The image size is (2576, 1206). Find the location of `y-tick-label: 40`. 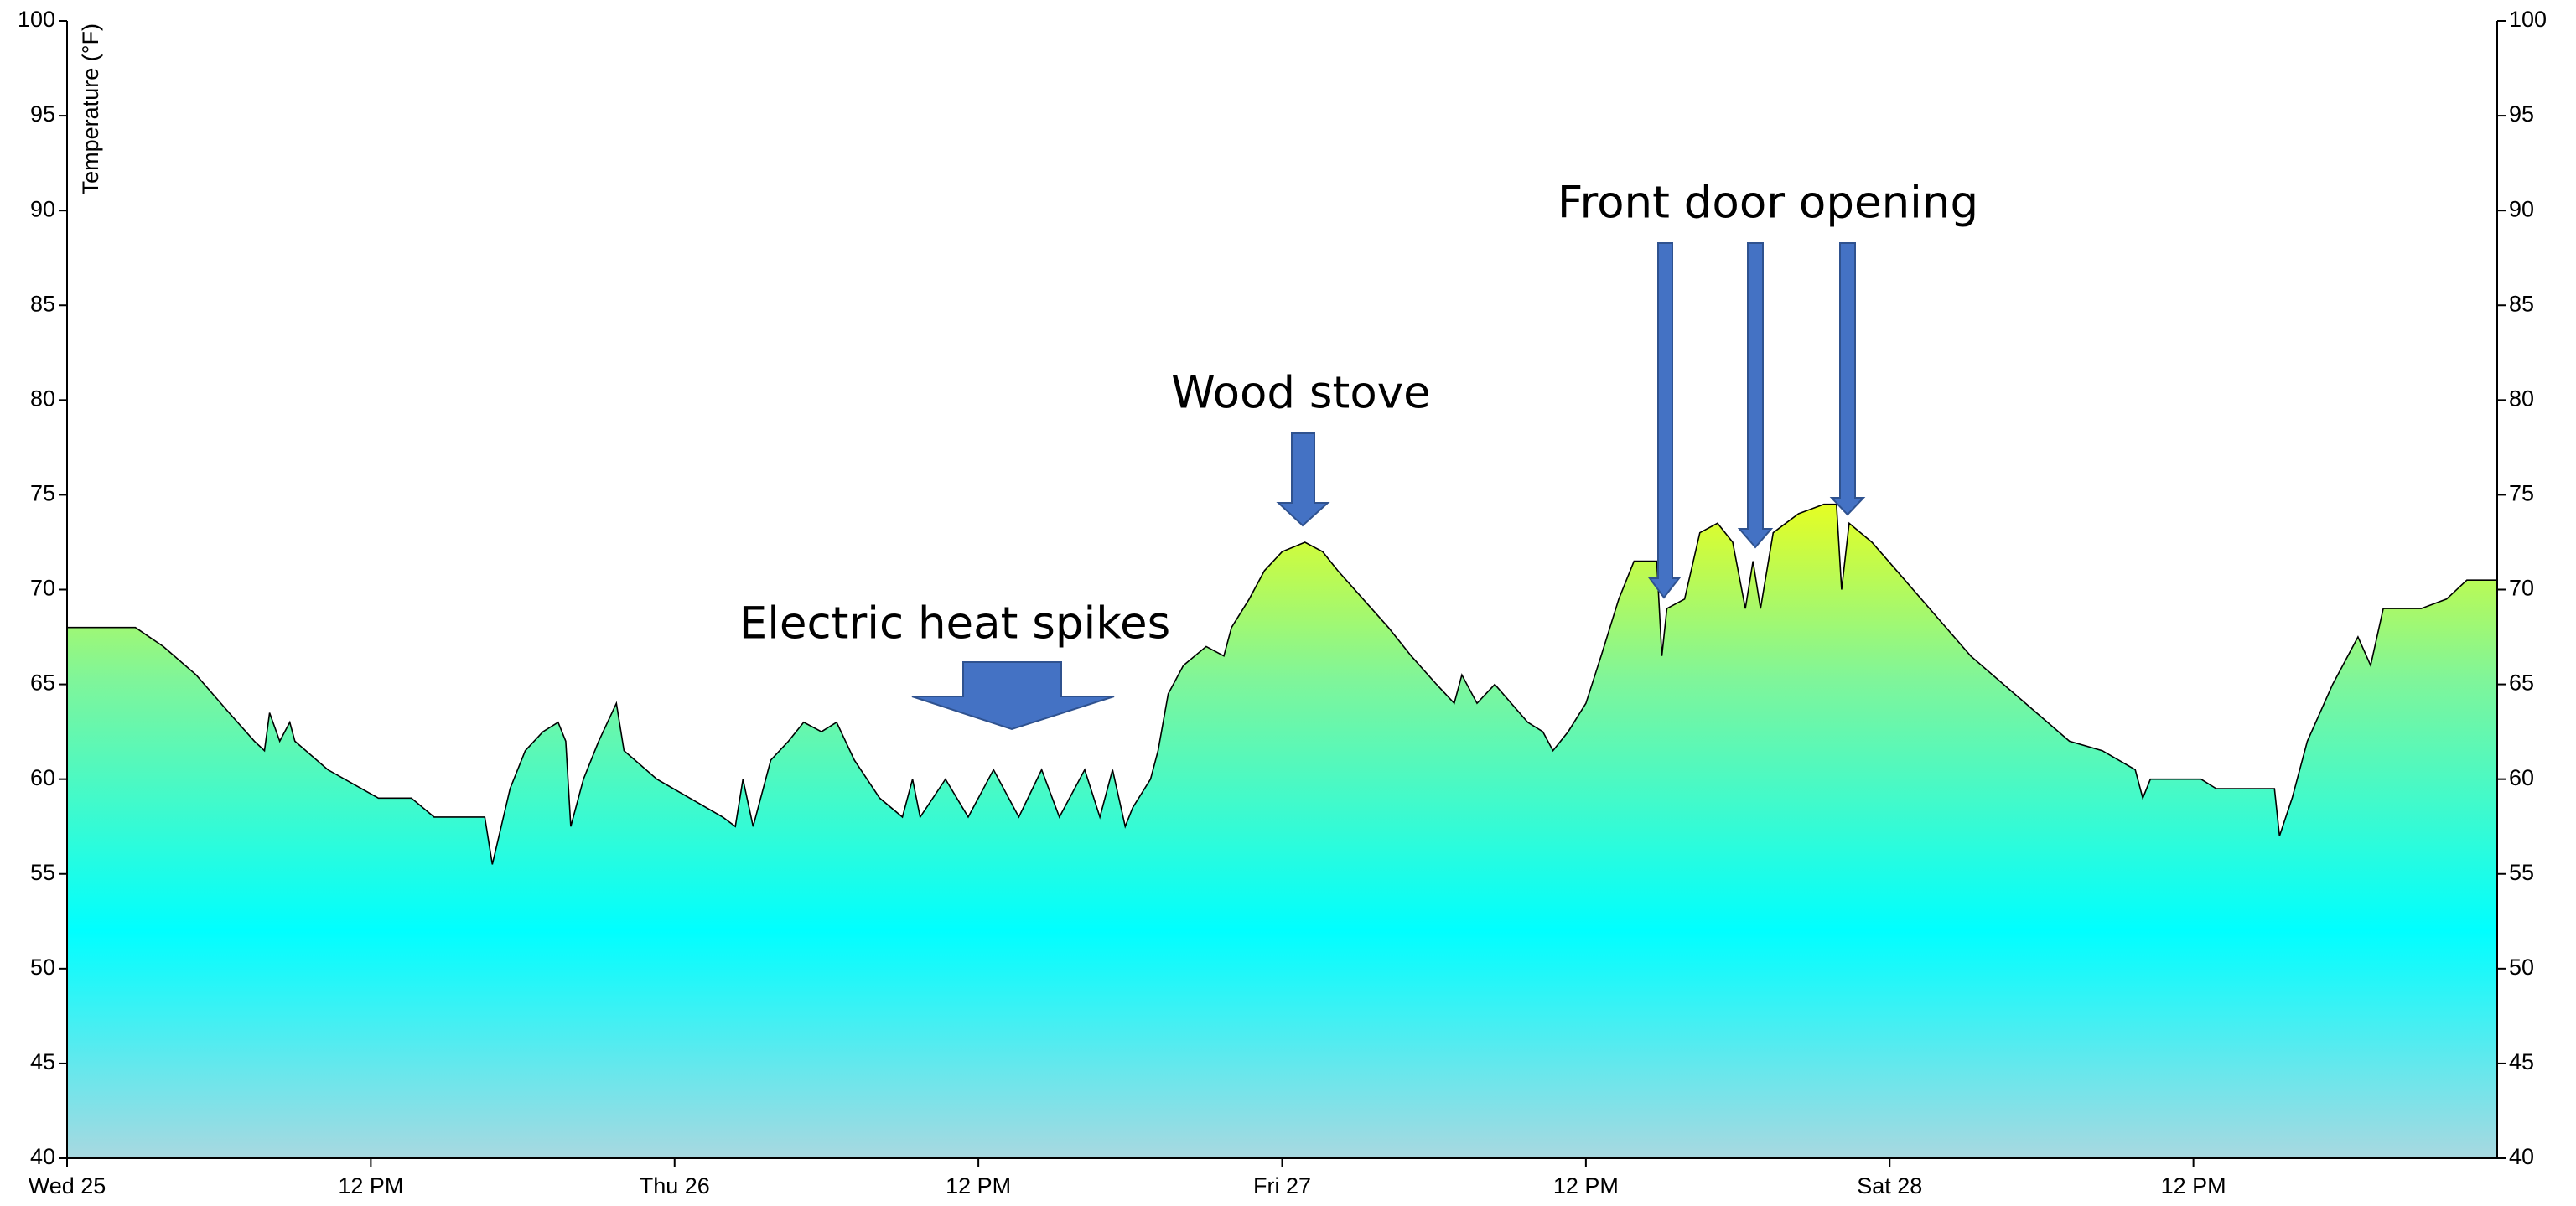

y-tick-label: 40 is located at coordinates (42, 1156).